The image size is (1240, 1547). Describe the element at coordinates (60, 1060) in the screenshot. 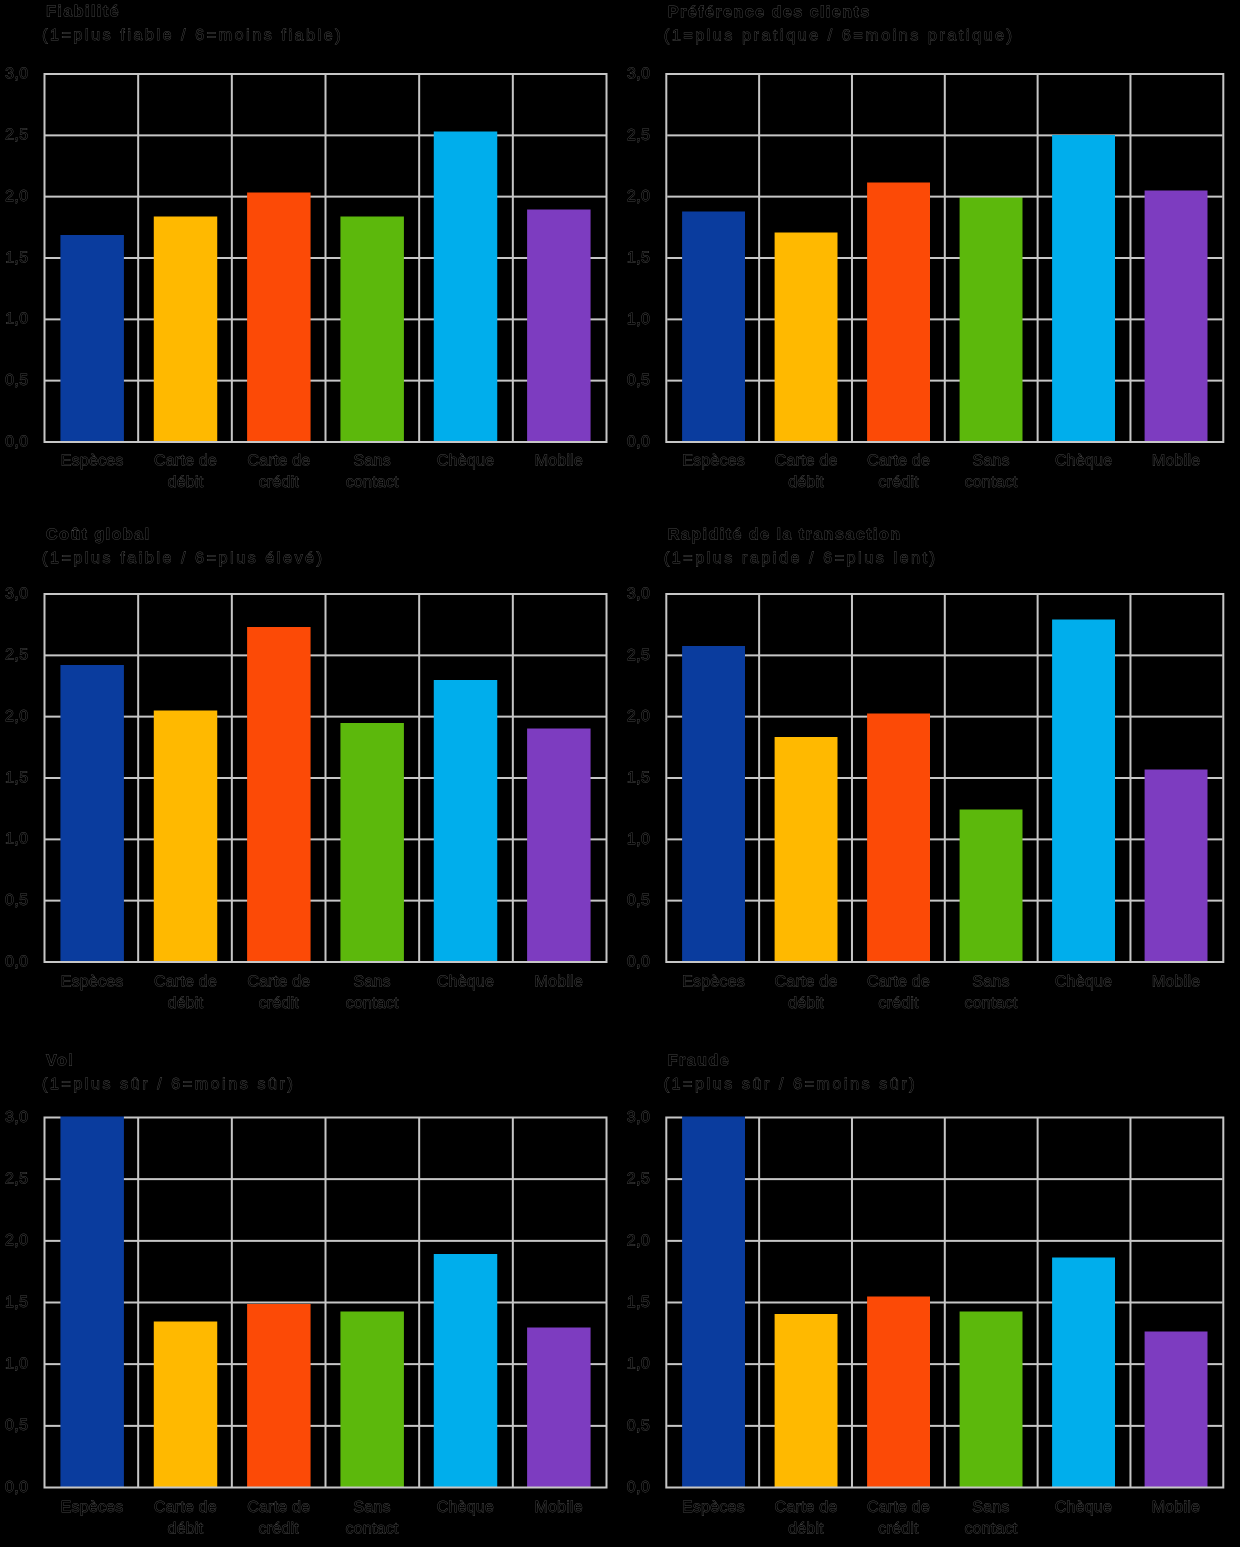

I see `svg-text: Vol` at that location.